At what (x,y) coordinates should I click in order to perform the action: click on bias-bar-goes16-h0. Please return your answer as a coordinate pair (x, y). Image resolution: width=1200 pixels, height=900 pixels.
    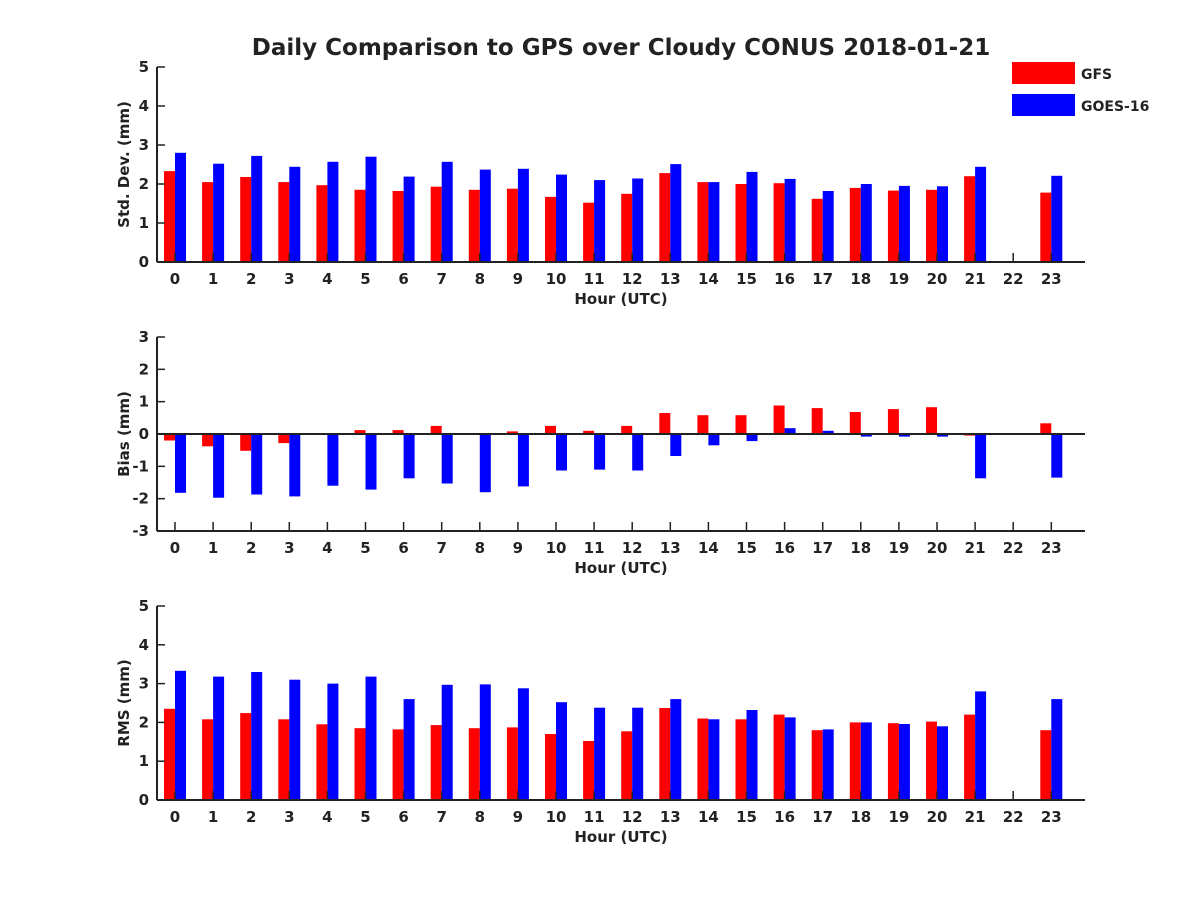
    Looking at the image, I should click on (180, 463).